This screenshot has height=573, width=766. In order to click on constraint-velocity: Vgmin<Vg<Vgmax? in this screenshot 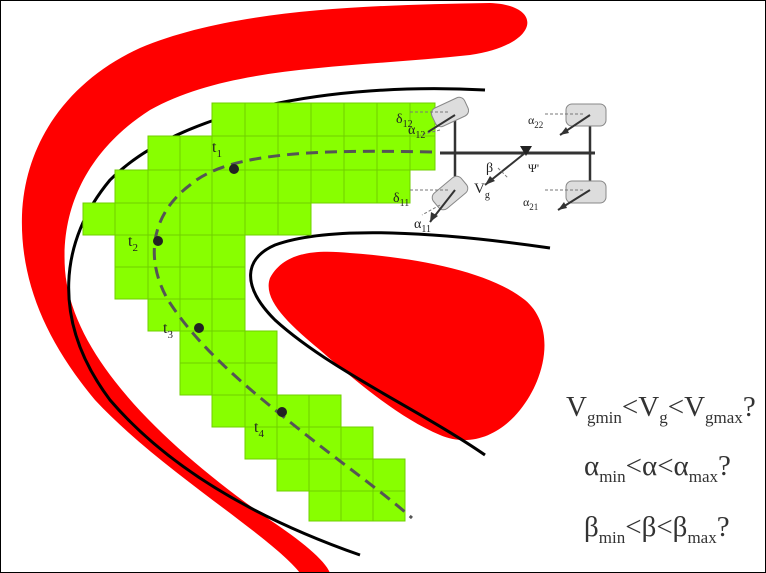, I will do `click(661, 409)`.